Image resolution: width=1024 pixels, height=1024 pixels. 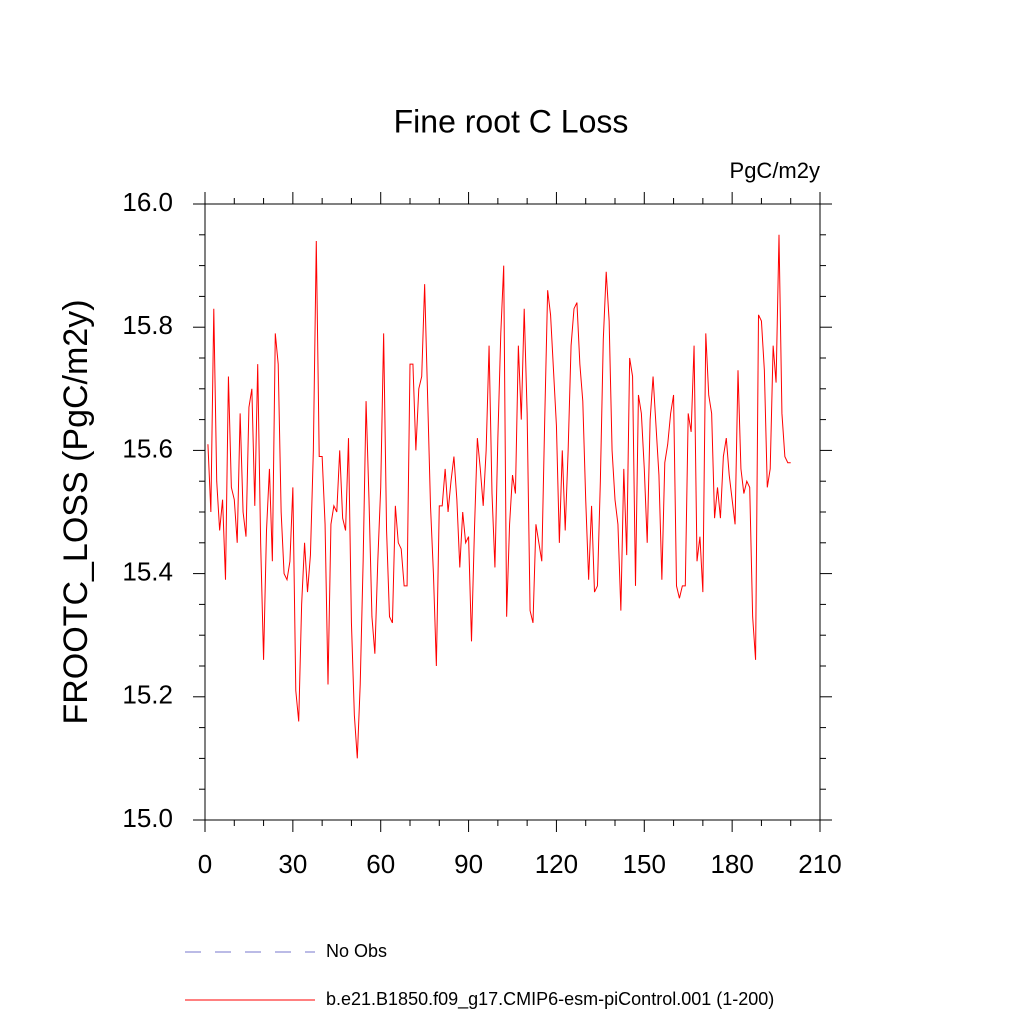 What do you see at coordinates (356, 951) in the screenshot?
I see `legend-label: No Obs` at bounding box center [356, 951].